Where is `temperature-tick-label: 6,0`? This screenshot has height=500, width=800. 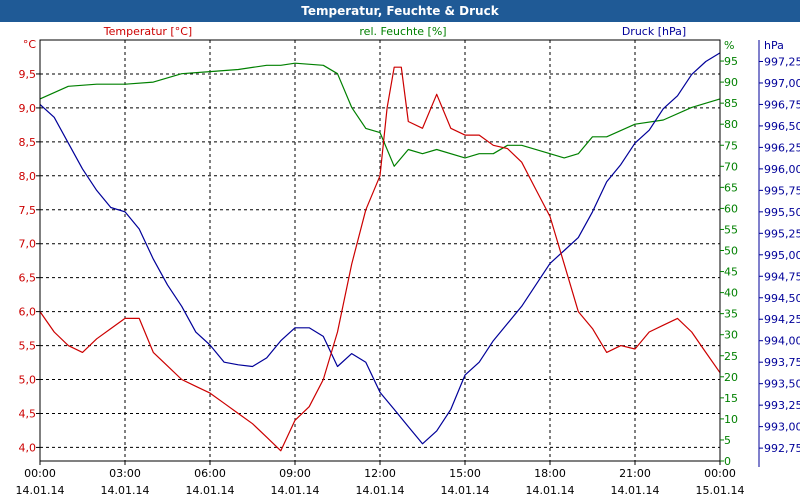
temperature-tick-label: 6,0 is located at coordinates (28, 312).